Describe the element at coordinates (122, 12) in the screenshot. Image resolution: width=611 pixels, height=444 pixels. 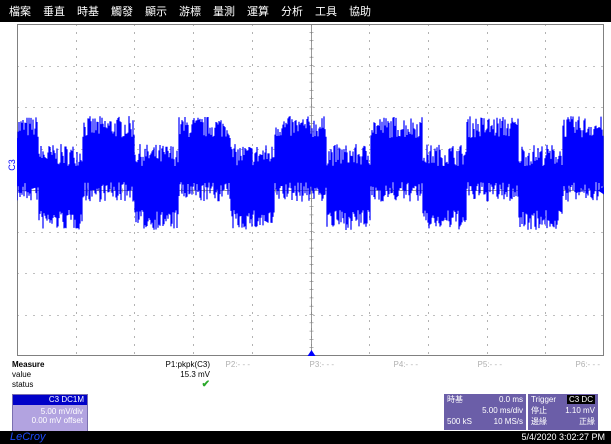
I see `menu-item: 觸發` at that location.